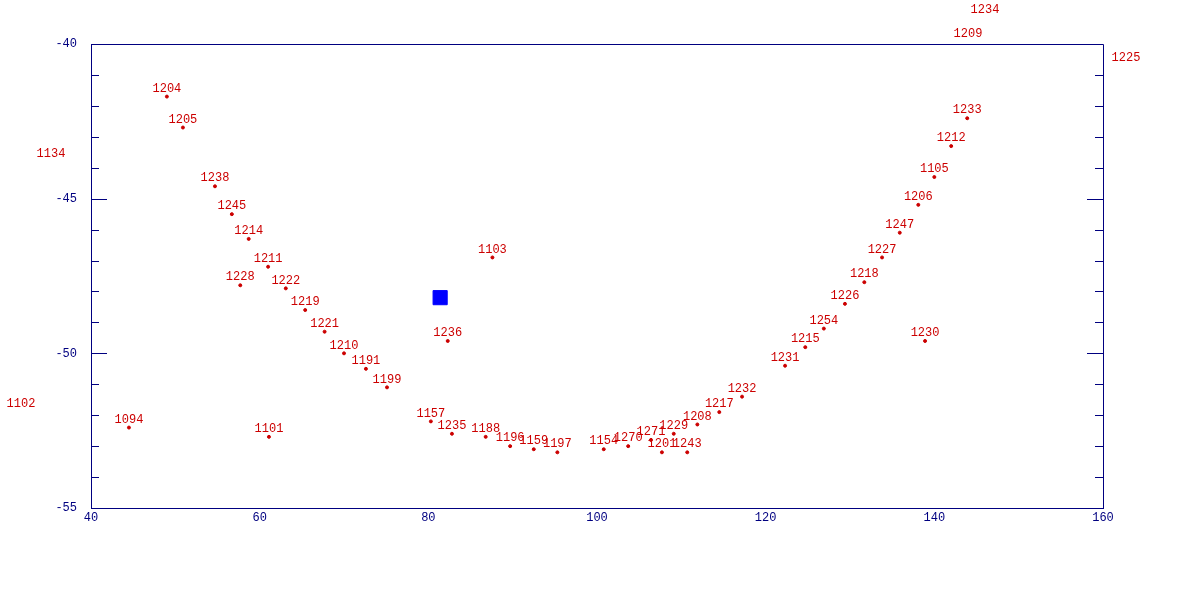  I want to click on annotation: 1233, so click(967, 110).